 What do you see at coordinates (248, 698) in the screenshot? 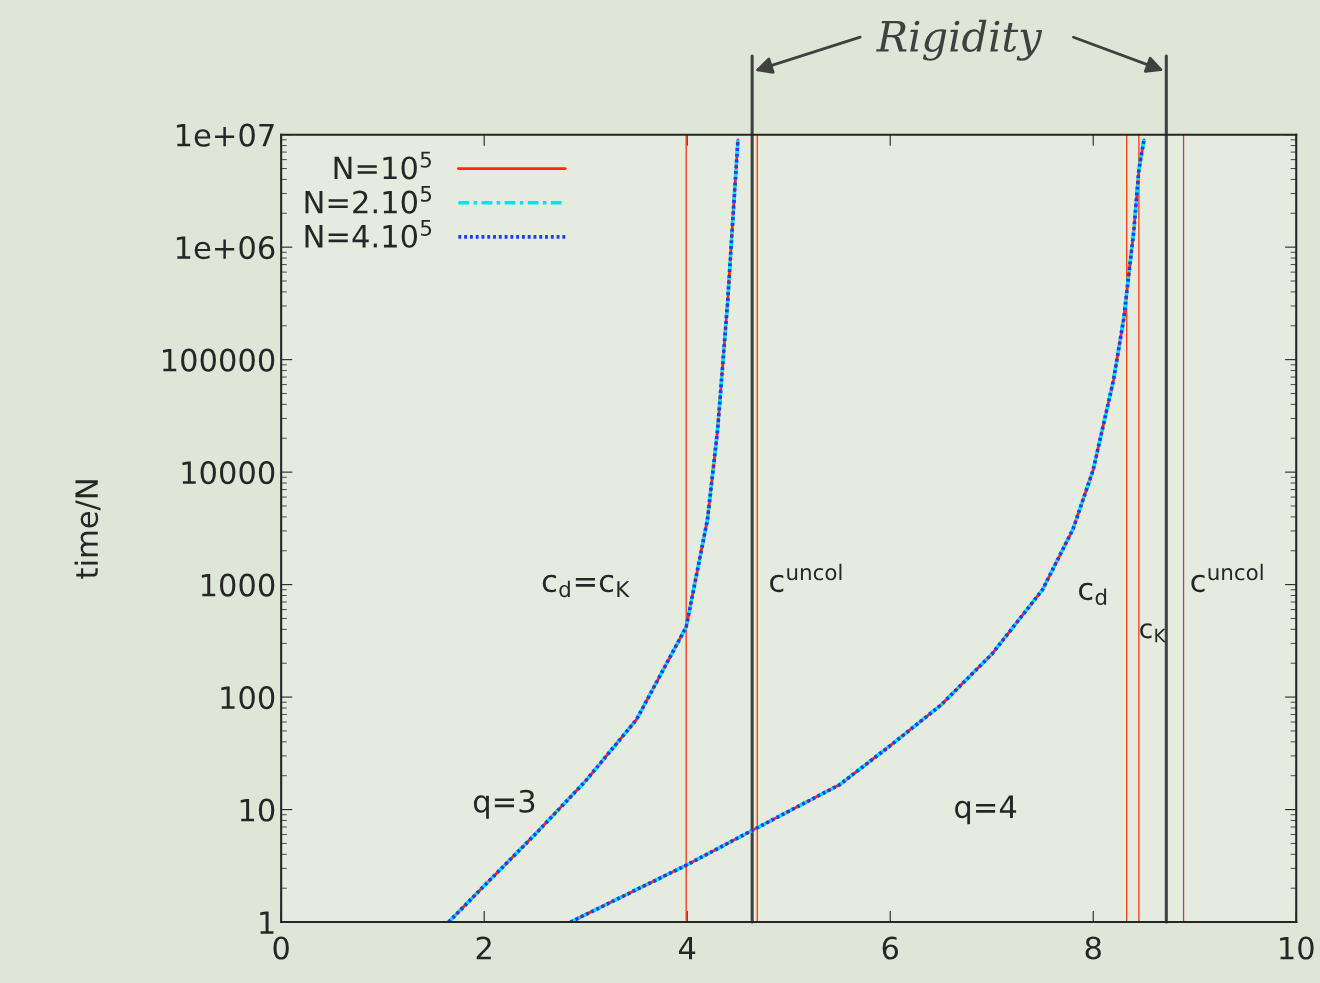
I see `y-tick-label: 100` at bounding box center [248, 698].